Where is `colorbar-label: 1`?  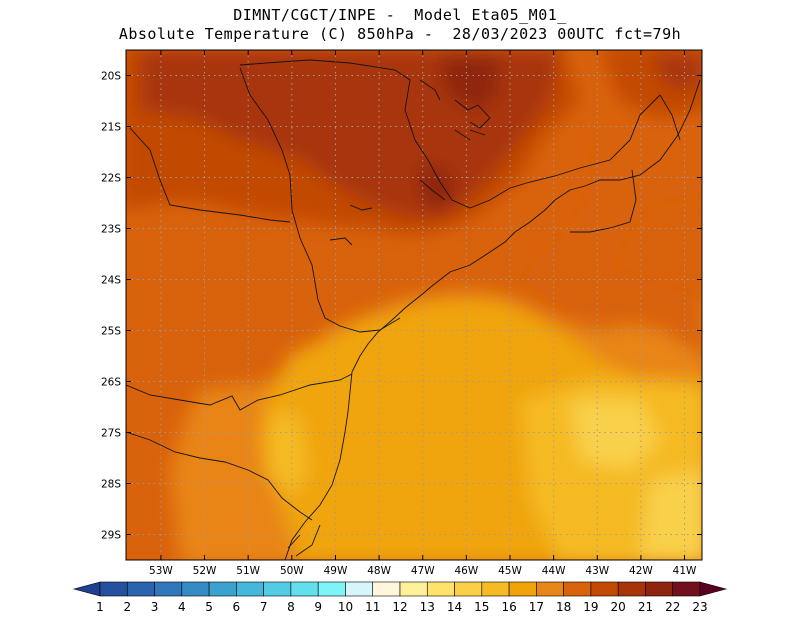
colorbar-label: 1 is located at coordinates (100, 607).